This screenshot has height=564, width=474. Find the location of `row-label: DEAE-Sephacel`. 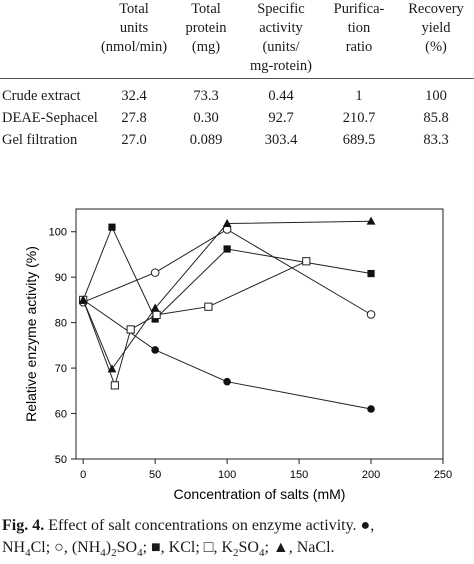

row-label: DEAE-Sephacel is located at coordinates (50, 118).